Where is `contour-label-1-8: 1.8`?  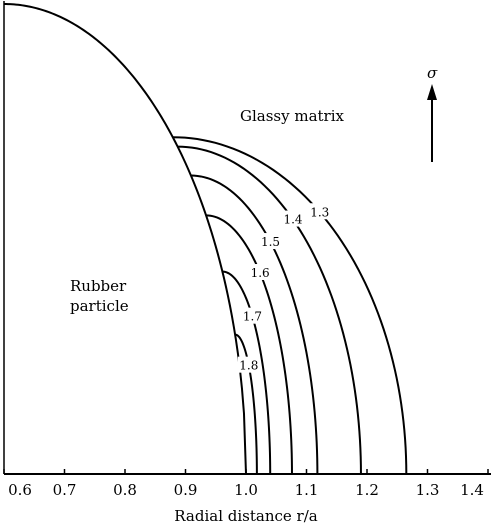 contour-label-1-8: 1.8 is located at coordinates (248, 366).